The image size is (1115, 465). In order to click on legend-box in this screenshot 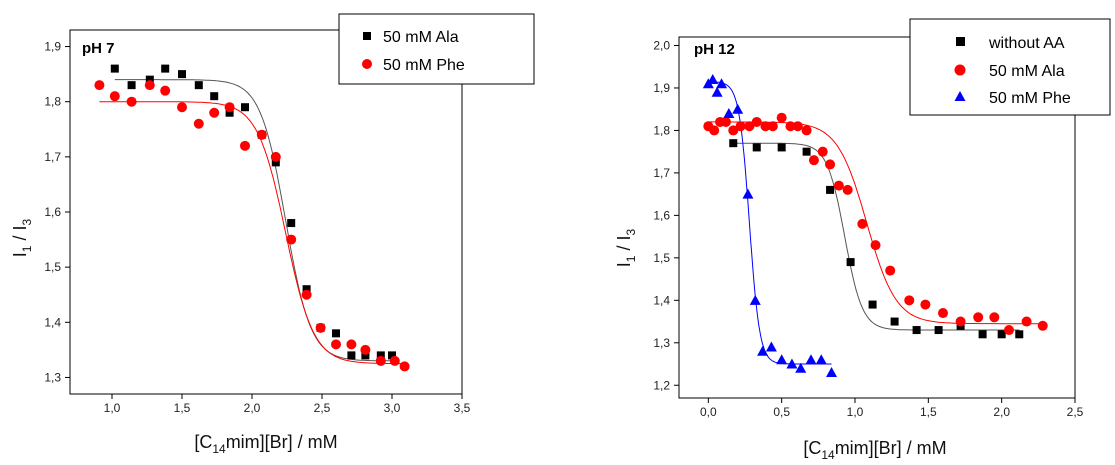, I will do `click(1010, 67)`.